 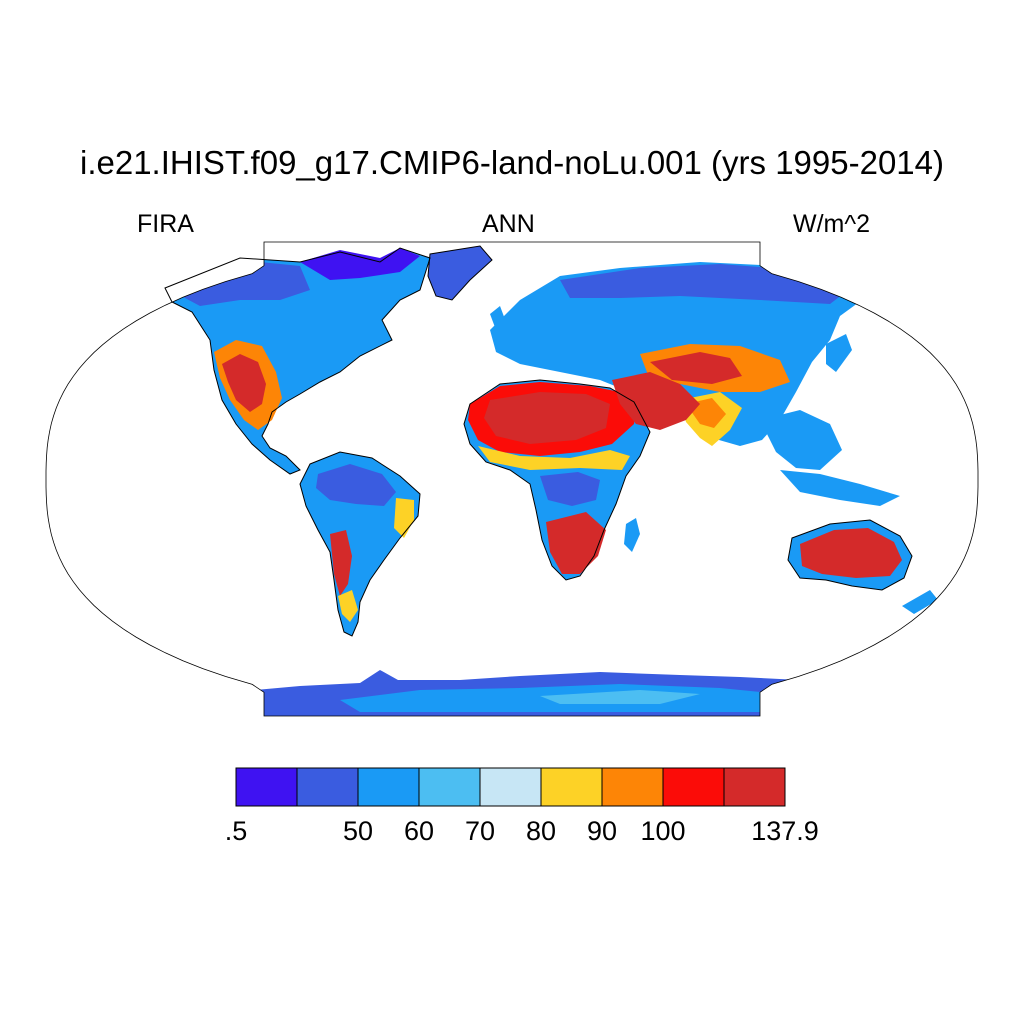 What do you see at coordinates (240, 283) in the screenshot?
I see `north-america-cold` at bounding box center [240, 283].